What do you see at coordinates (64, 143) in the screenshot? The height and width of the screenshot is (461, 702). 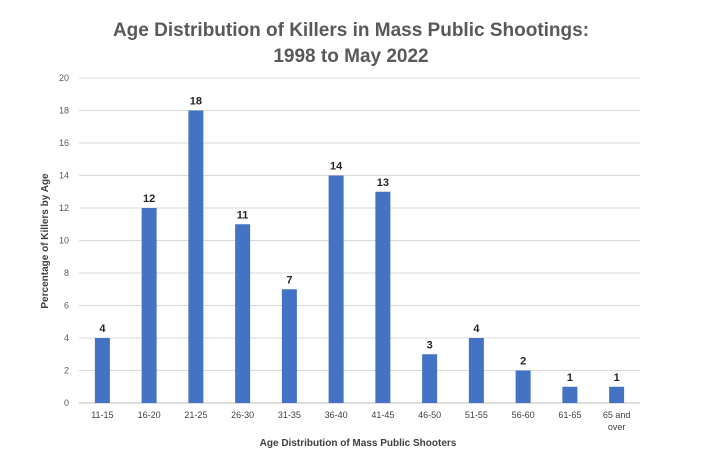 I see `y-tick-label: 16` at bounding box center [64, 143].